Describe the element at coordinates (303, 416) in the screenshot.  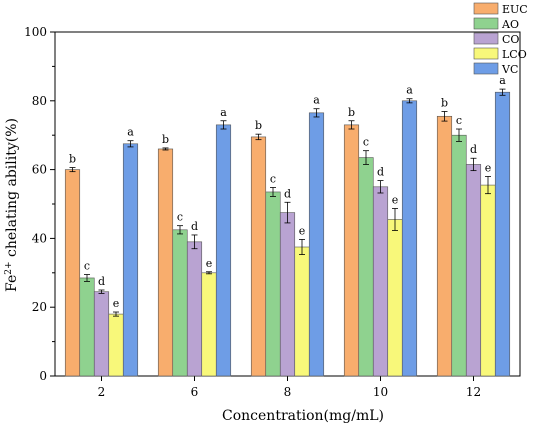
I see `x-axis-label: Concentration(mg/mL)` at that location.